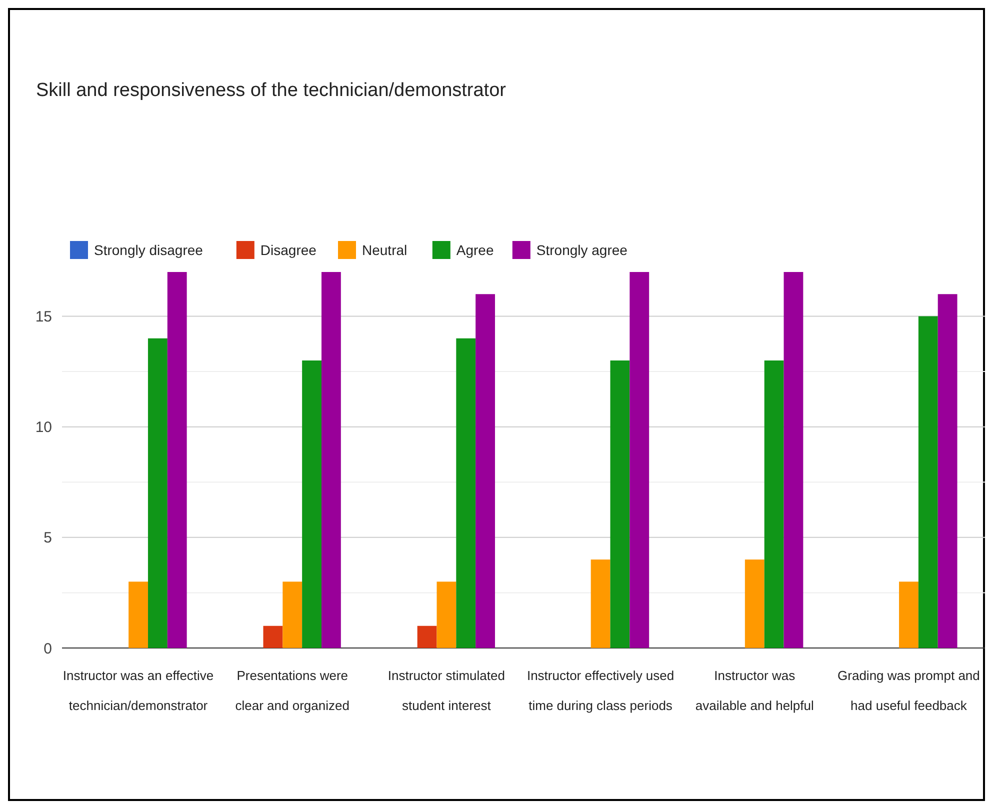 This screenshot has height=809, width=993. I want to click on x-tick-label: Instructor effectively used time during class periods, so click(600, 690).